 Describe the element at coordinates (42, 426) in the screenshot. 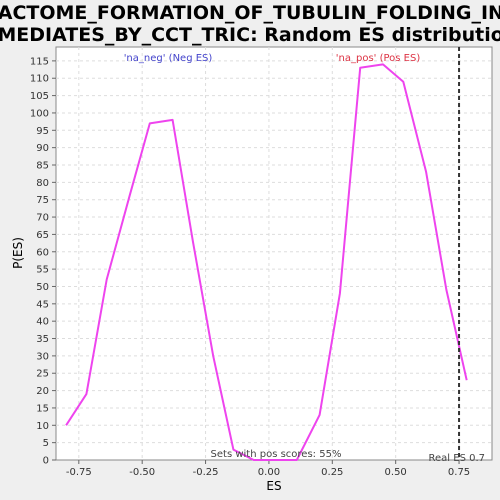

I see `y-tick-label: 10` at that location.